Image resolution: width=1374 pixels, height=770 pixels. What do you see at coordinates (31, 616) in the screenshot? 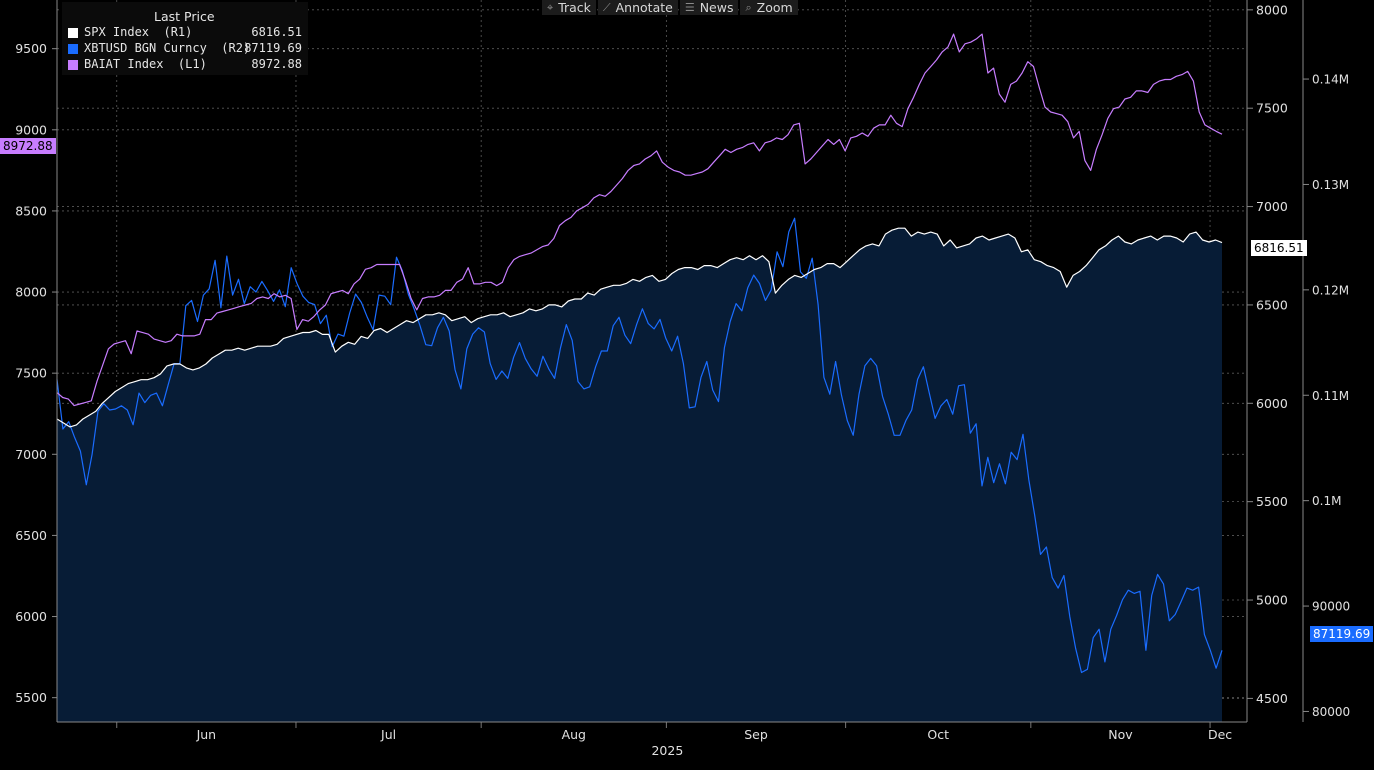
I see `left-tick-label-6000: 6000` at bounding box center [31, 616].